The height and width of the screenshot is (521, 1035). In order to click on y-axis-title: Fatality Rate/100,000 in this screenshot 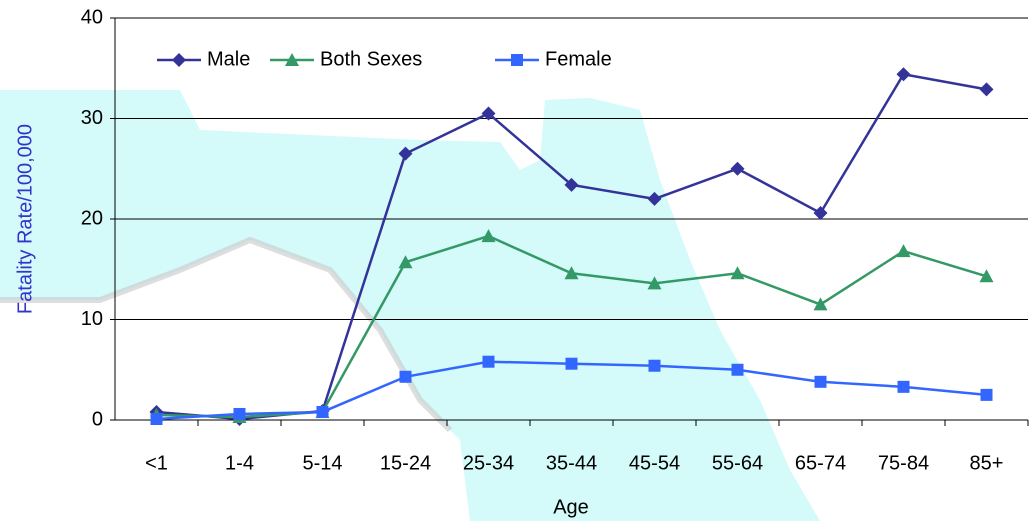, I will do `click(25, 219)`.